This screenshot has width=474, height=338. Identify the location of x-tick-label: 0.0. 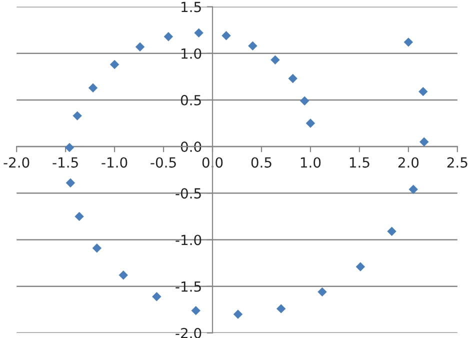
(212, 162).